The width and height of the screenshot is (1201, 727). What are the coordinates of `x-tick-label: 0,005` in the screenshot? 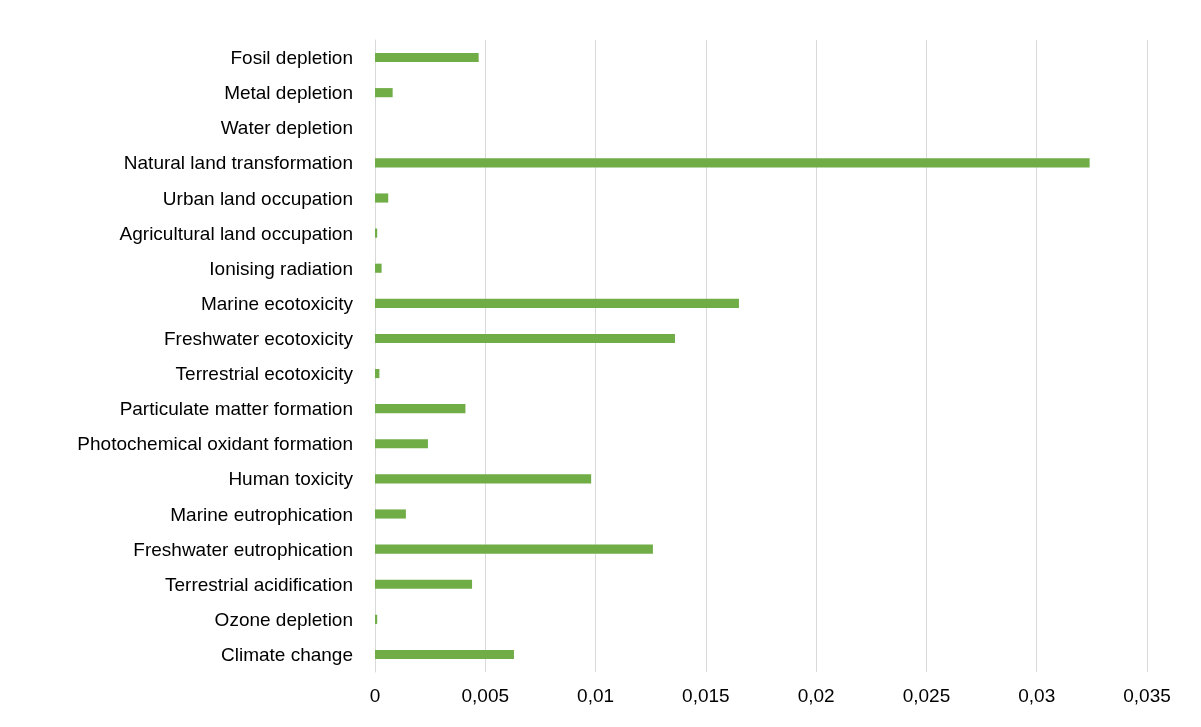 It's located at (485, 695).